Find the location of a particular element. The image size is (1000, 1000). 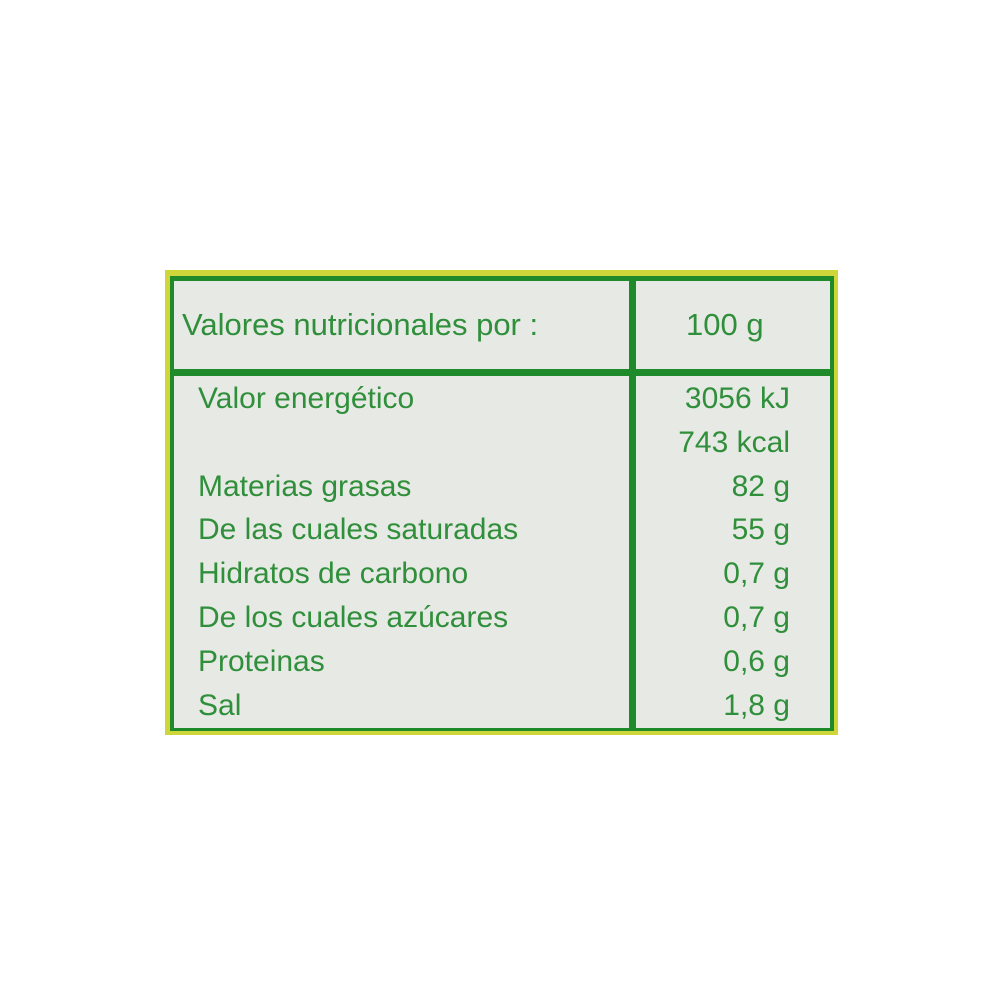

nutrient-value: 3056 kJ is located at coordinates (737, 398).